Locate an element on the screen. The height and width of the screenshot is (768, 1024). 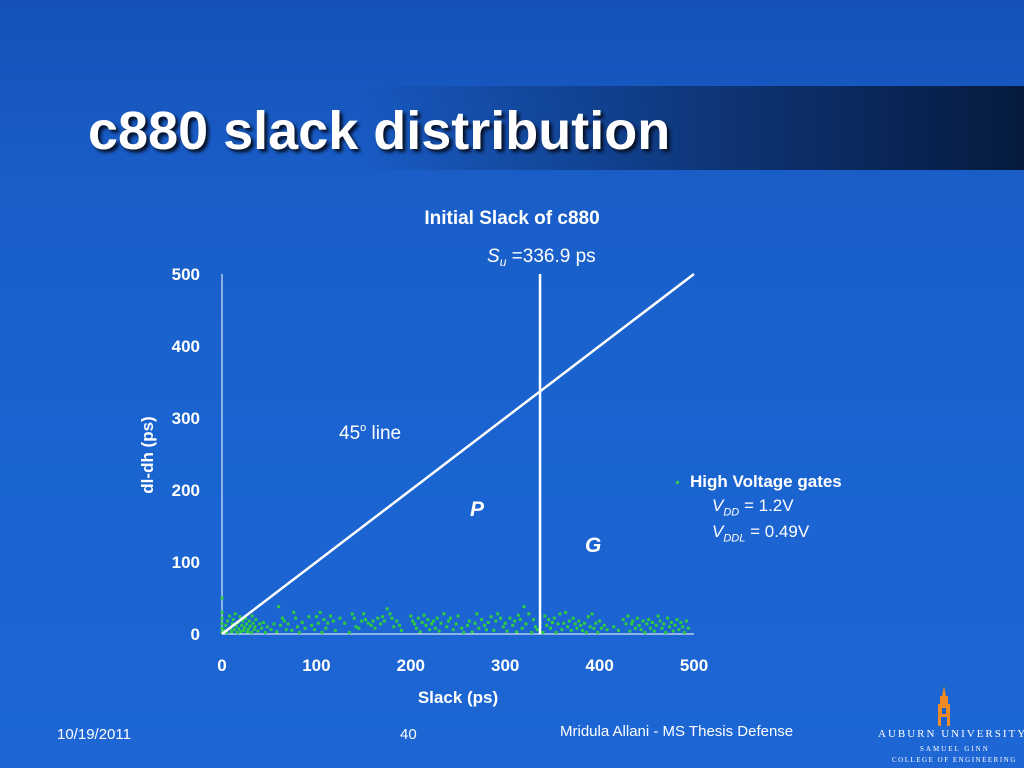
x-tick-label: 200 is located at coordinates (411, 665).